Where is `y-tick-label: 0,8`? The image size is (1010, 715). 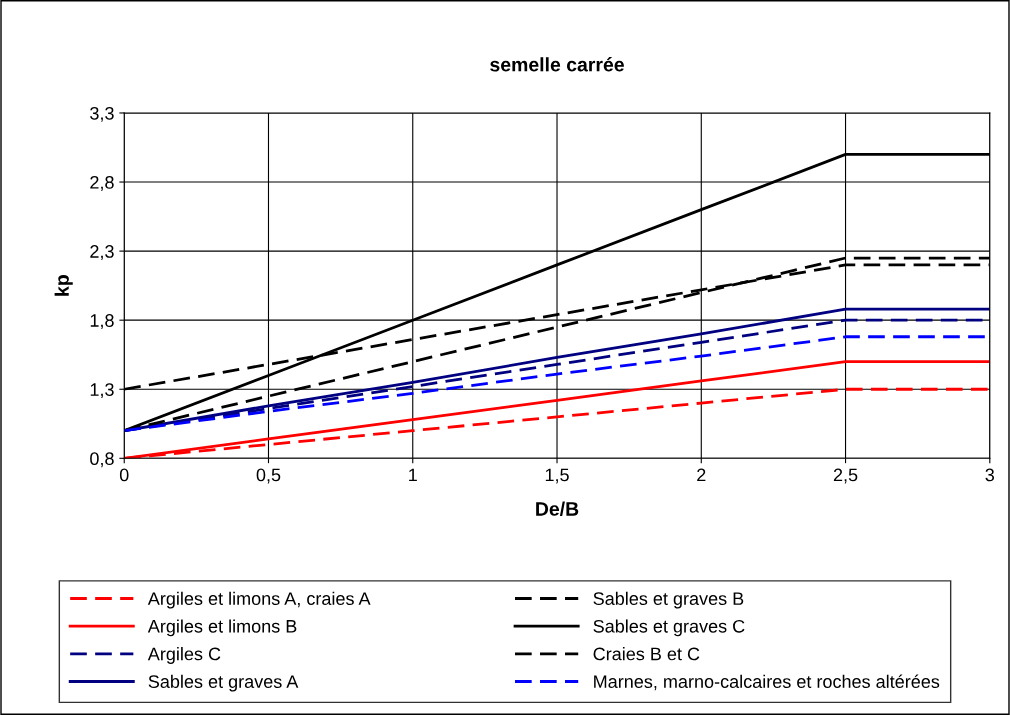 y-tick-label: 0,8 is located at coordinates (102, 460).